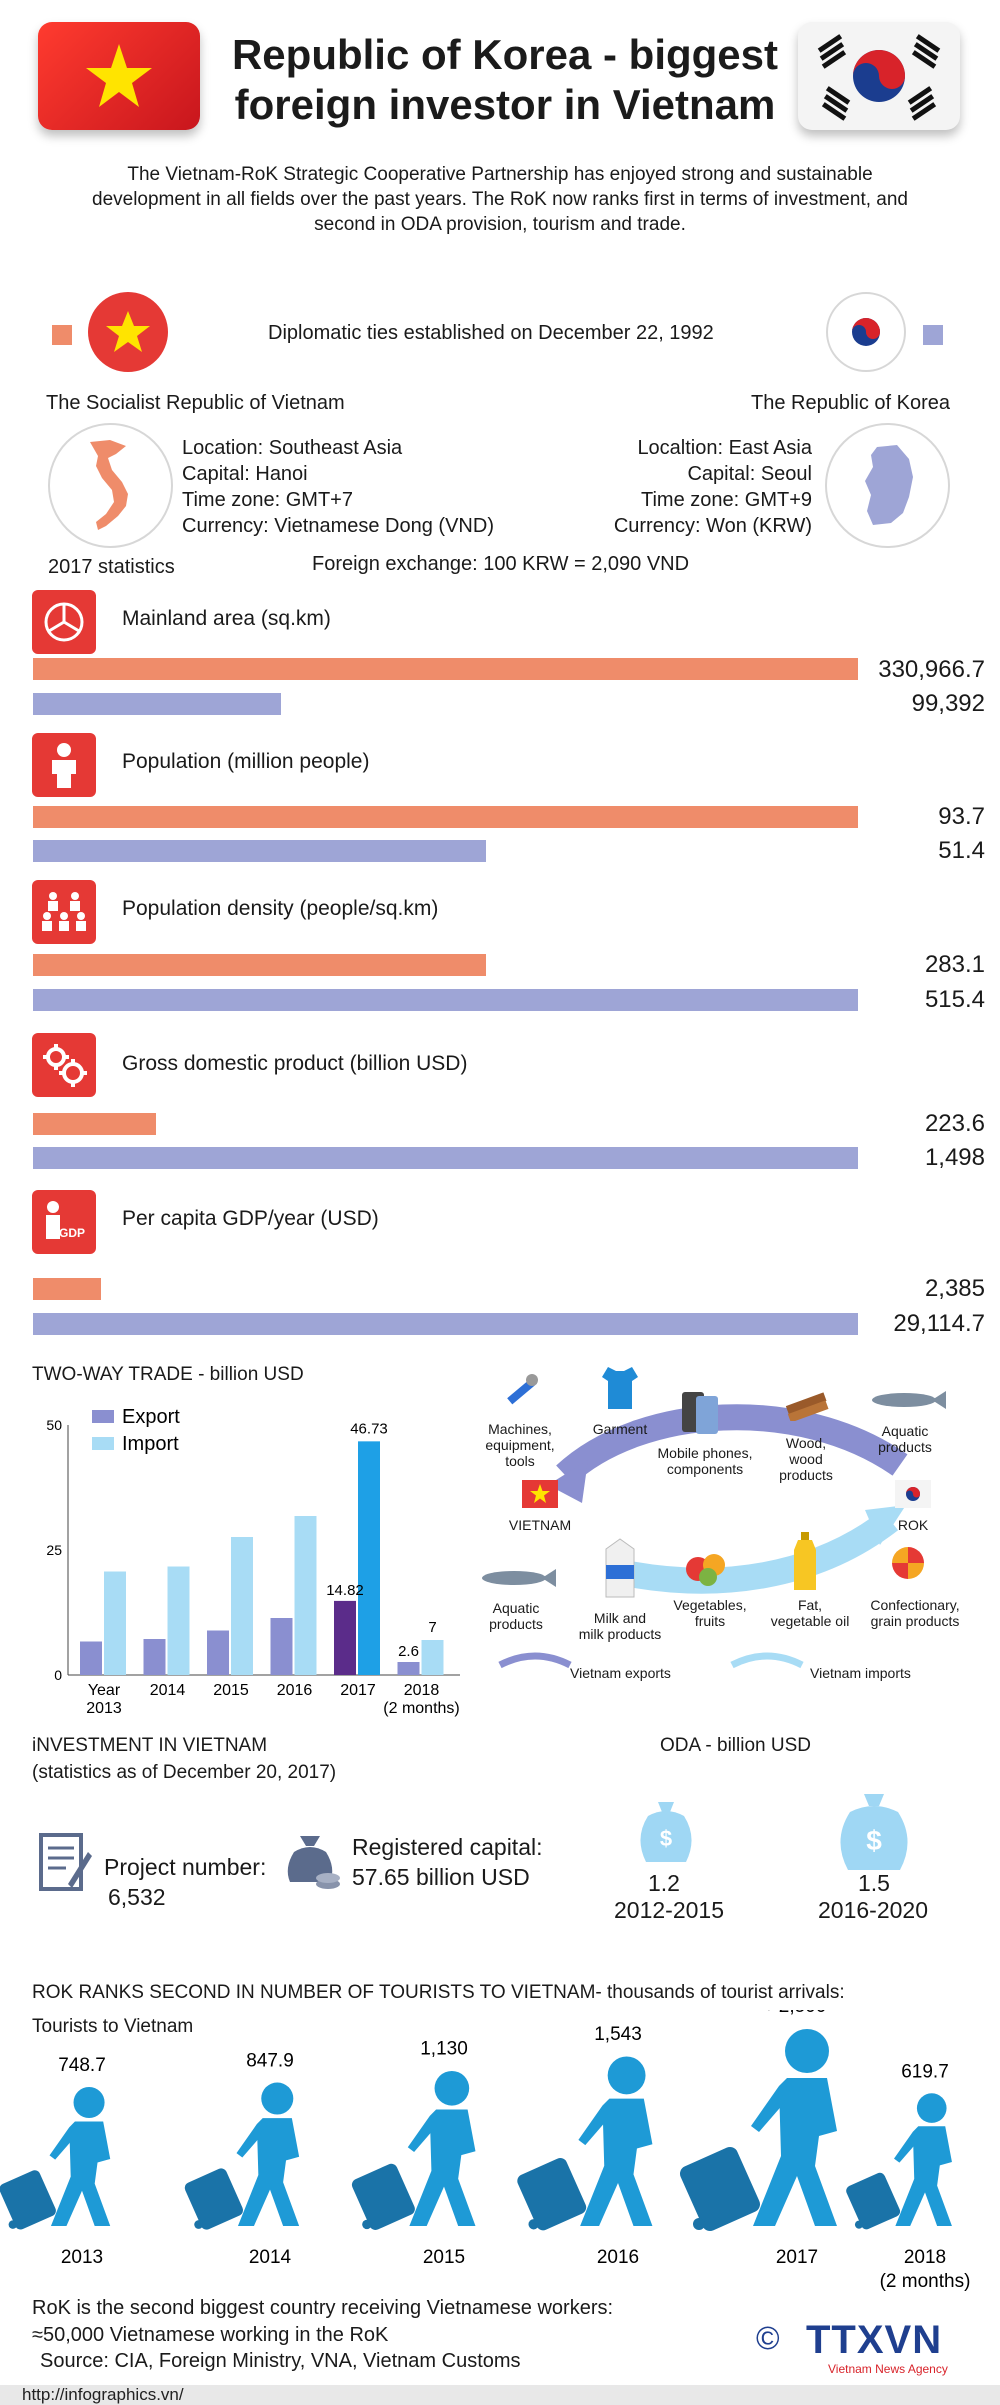  What do you see at coordinates (522, 1391) in the screenshot?
I see `tools-icon` at bounding box center [522, 1391].